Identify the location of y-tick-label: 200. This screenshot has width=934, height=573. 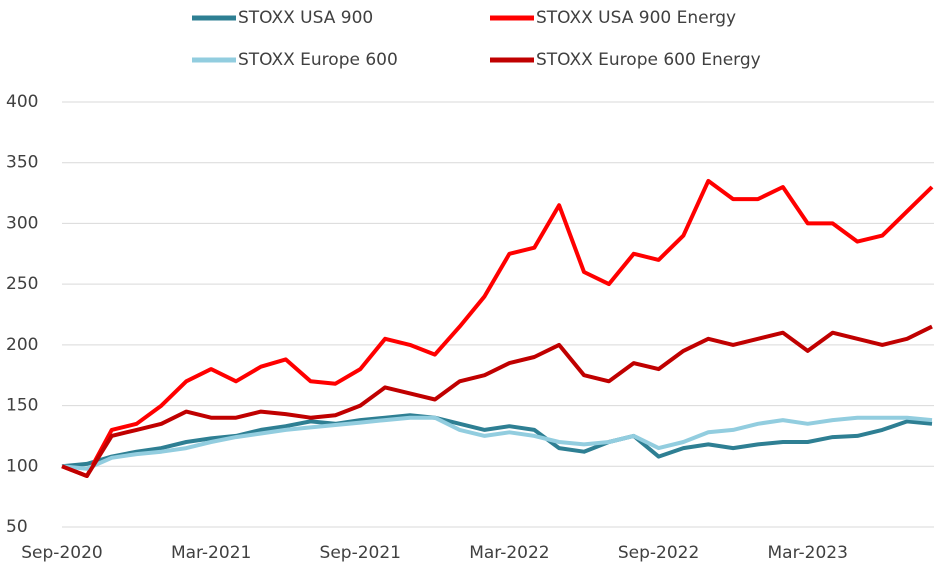
(22, 345).